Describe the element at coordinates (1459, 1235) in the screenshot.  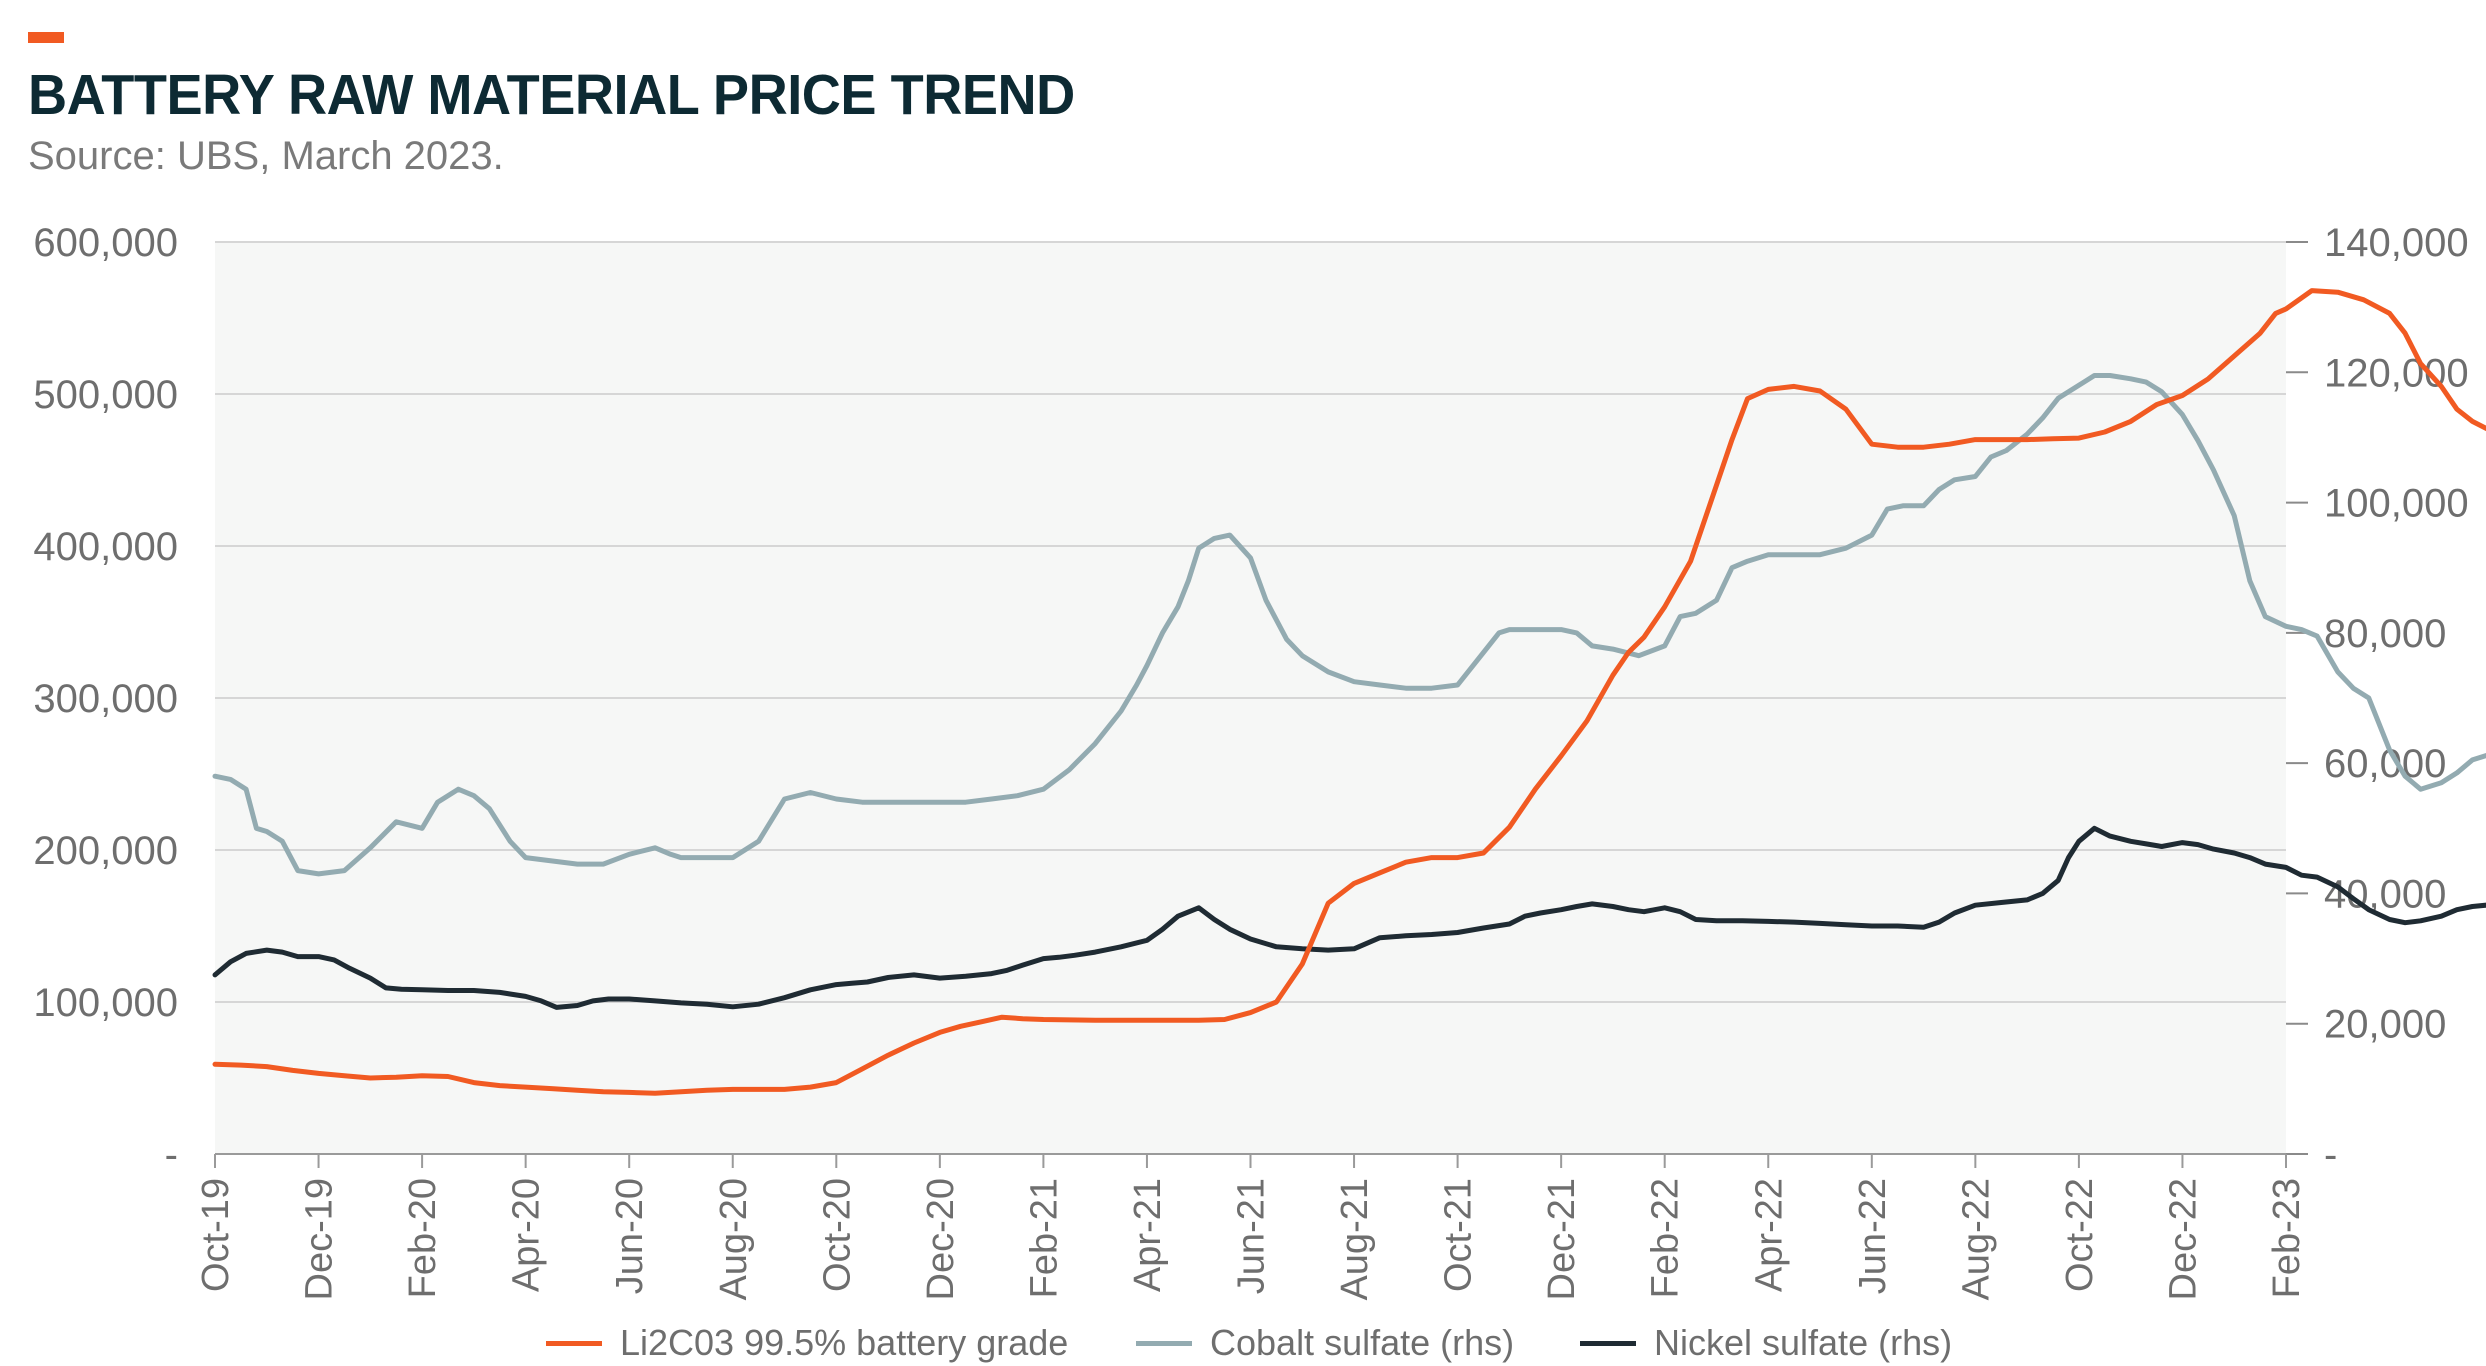
I see `x-tick-label: Oct-21` at that location.